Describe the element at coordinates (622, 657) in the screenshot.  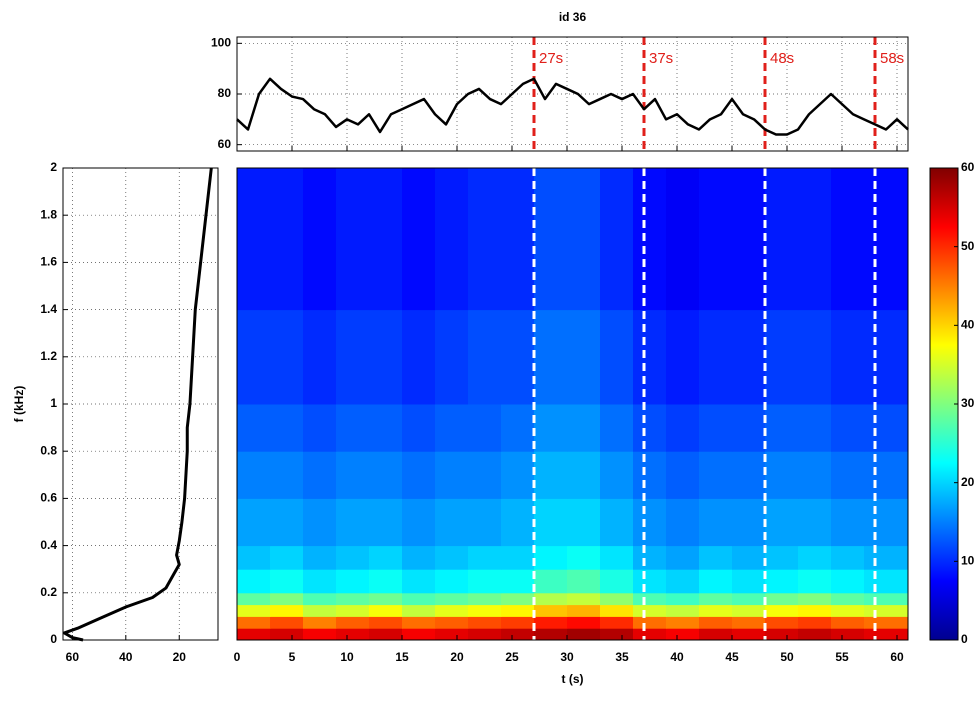
I see `x-tick-label: 35` at that location.